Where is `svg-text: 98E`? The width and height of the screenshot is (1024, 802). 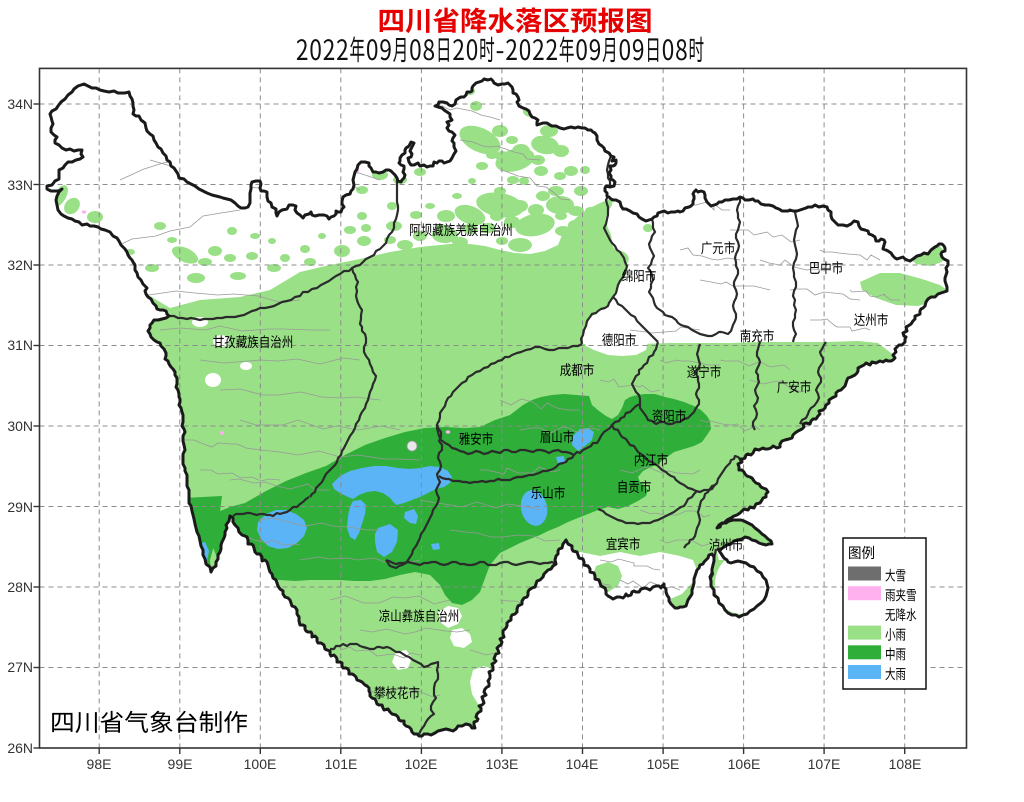 svg-text: 98E is located at coordinates (99, 764).